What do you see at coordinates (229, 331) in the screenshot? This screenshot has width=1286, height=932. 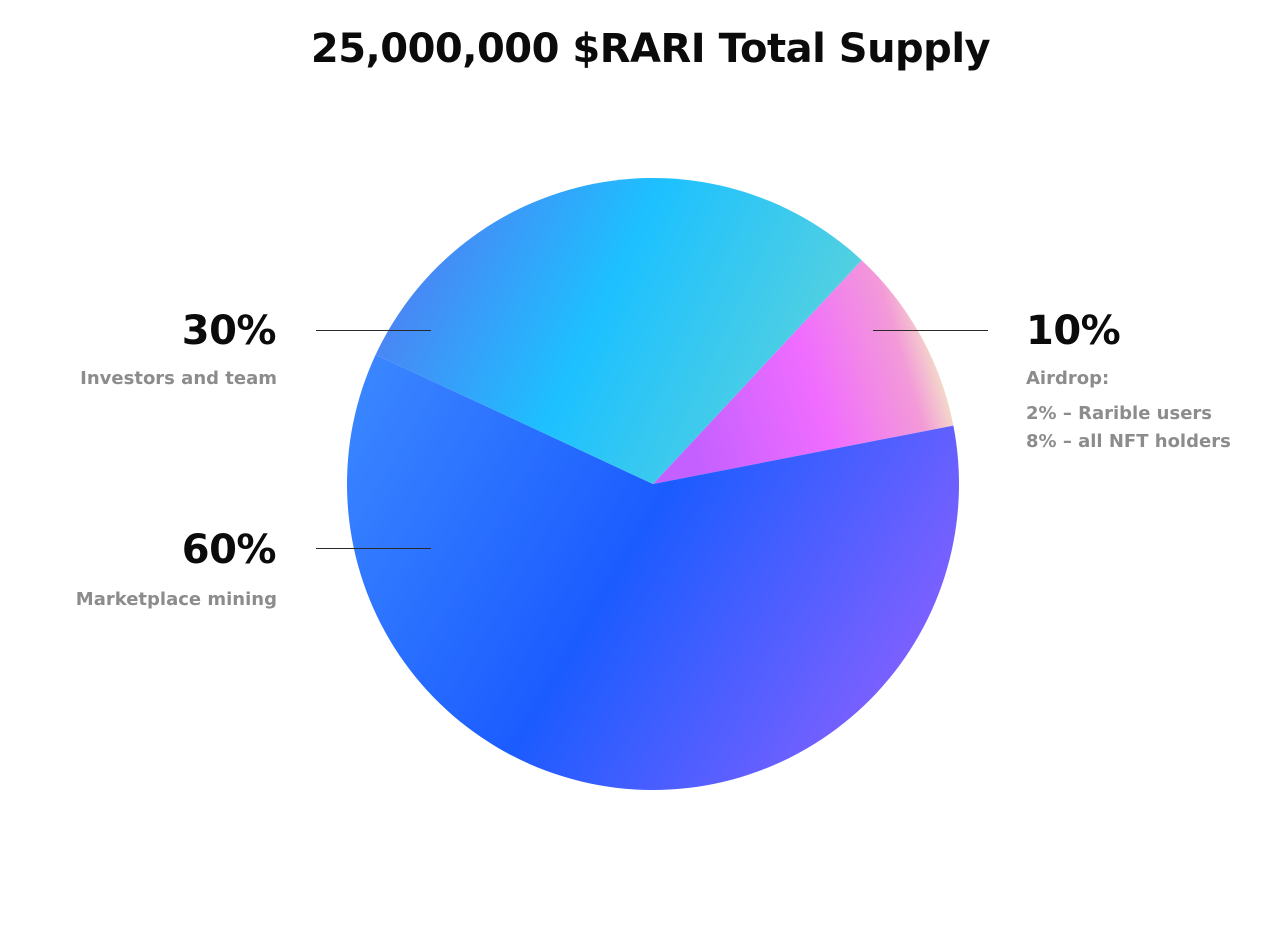 I see `pct-label-investors: 30%` at bounding box center [229, 331].